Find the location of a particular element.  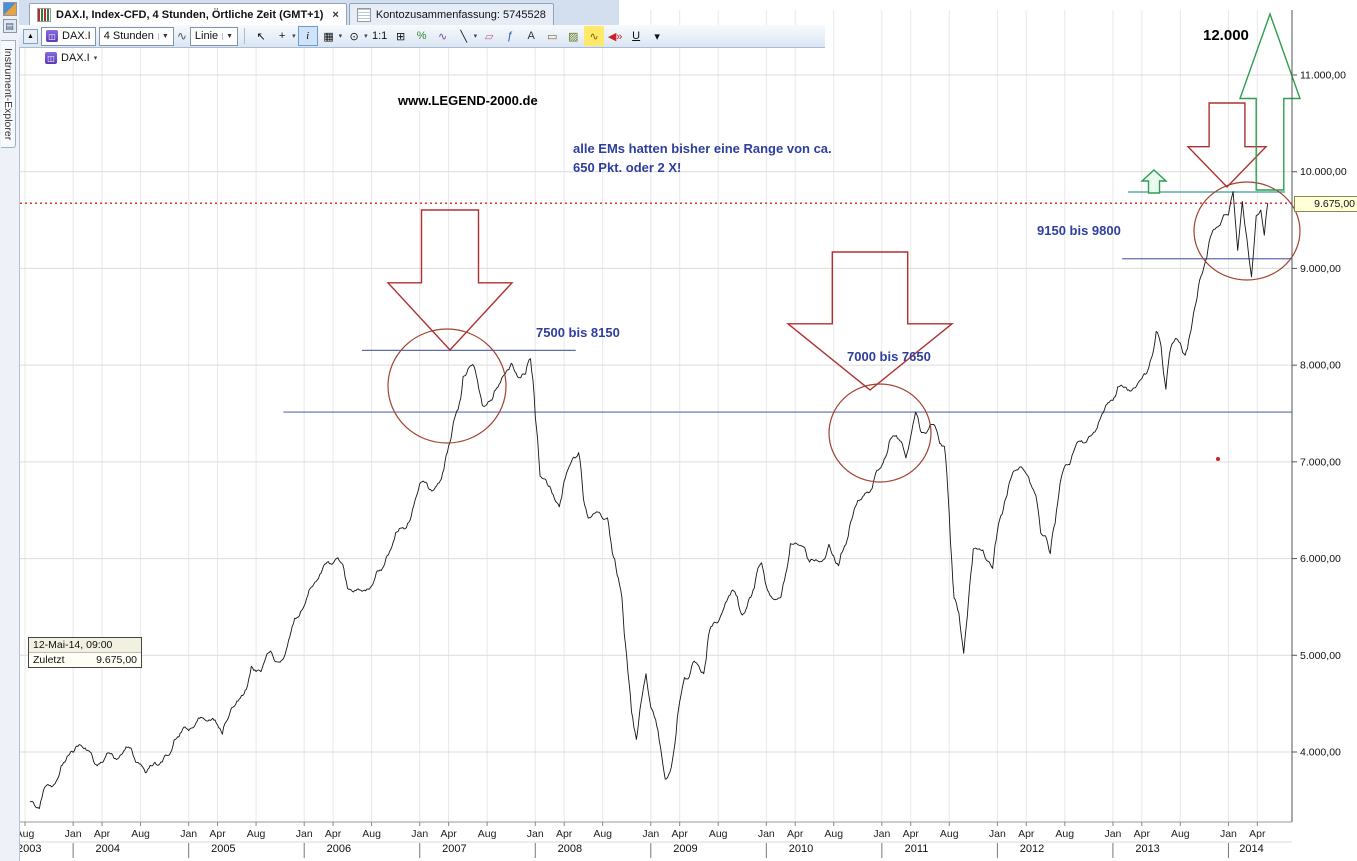

info-mode: i is located at coordinates (307, 36).